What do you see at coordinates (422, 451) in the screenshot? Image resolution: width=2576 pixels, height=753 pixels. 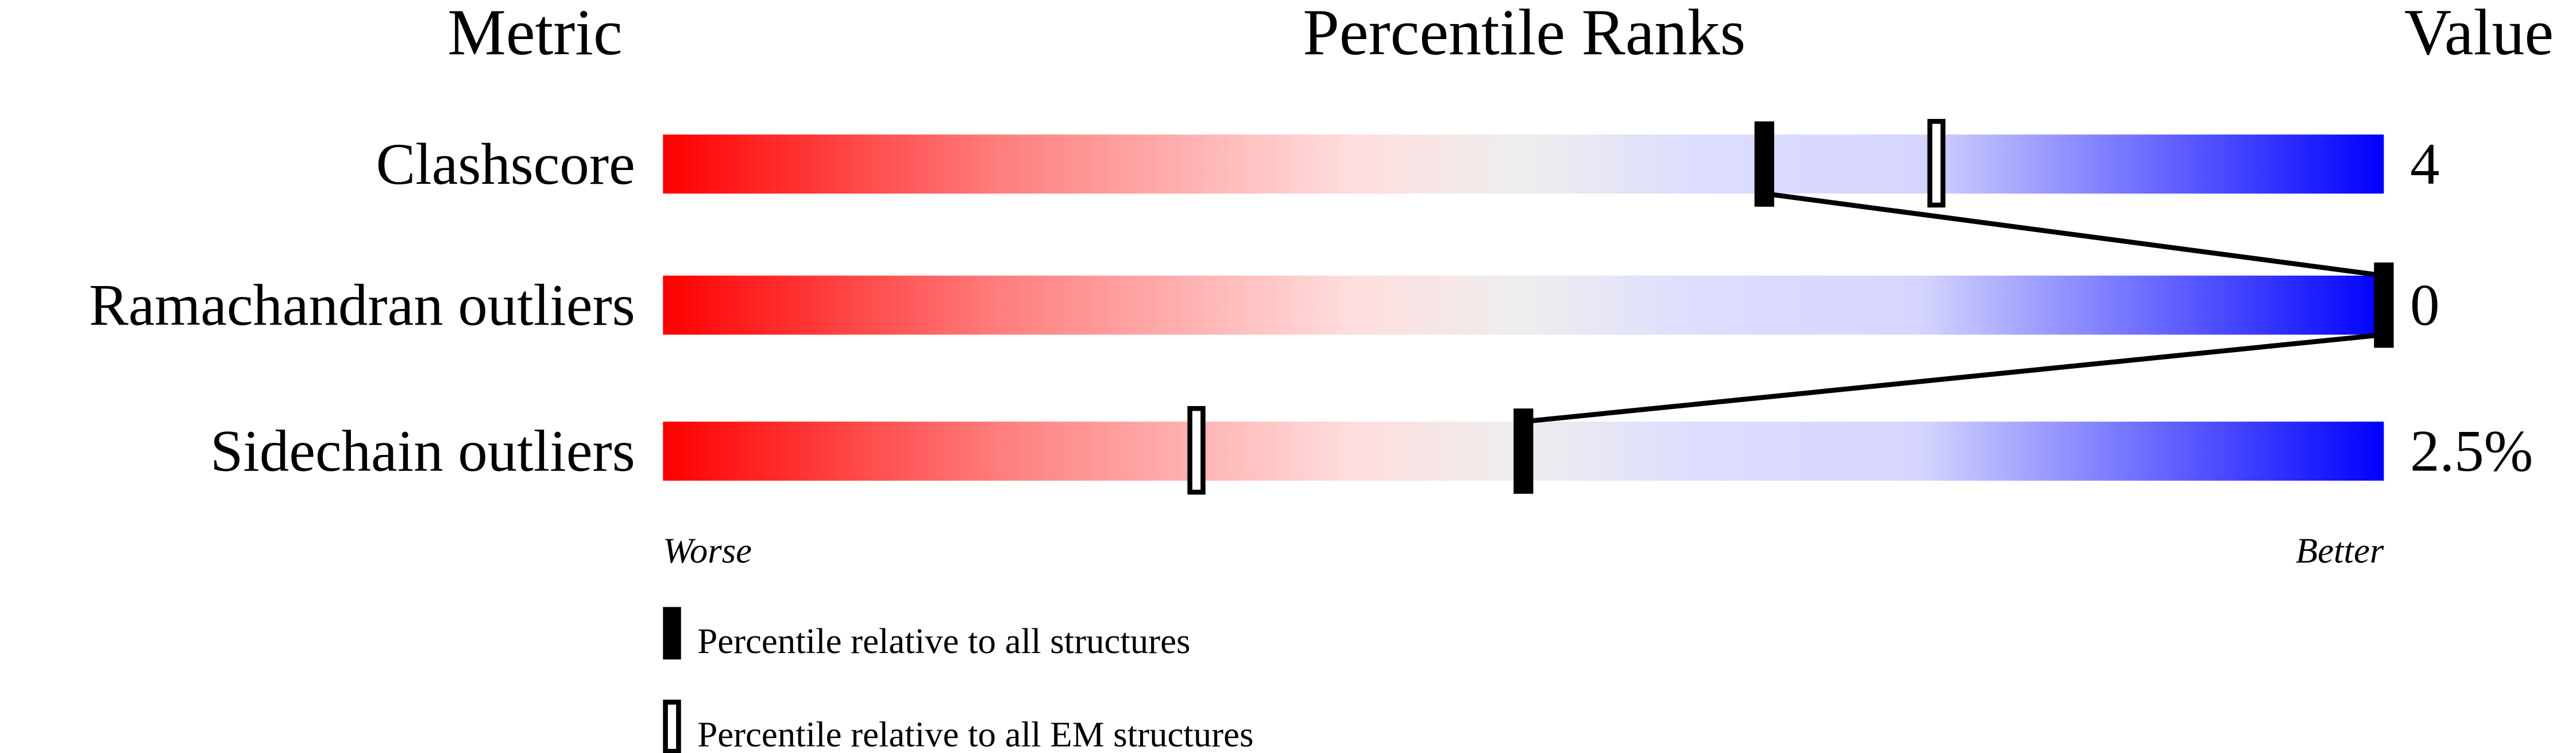 I see `metric-label: Sidechain outliers` at bounding box center [422, 451].